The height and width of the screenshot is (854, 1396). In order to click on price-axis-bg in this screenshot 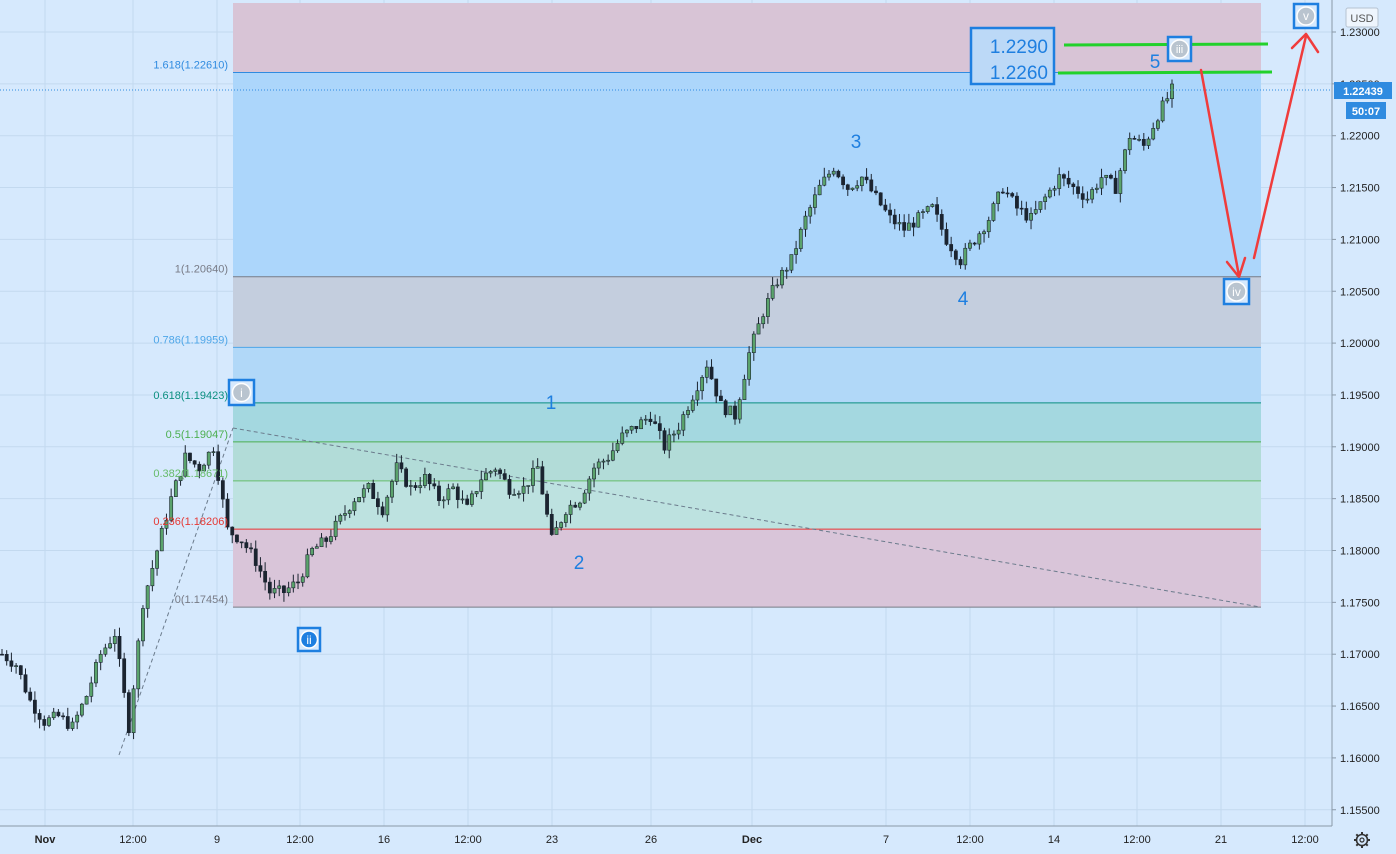, I will do `click(1364, 413)`.